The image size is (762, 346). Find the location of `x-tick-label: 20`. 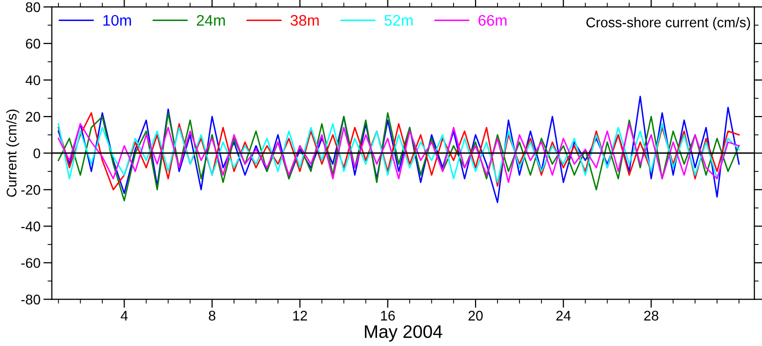

x-tick-label: 20 is located at coordinates (475, 315).